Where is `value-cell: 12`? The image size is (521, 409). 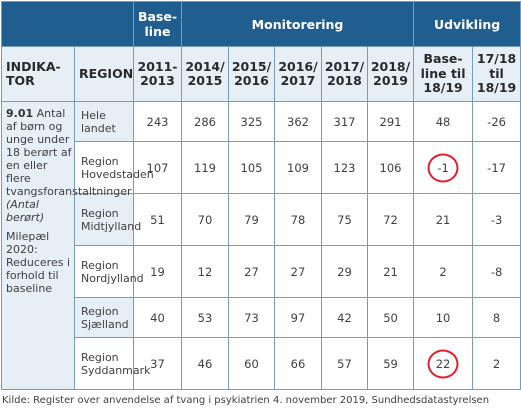
value-cell: 12 is located at coordinates (205, 271).